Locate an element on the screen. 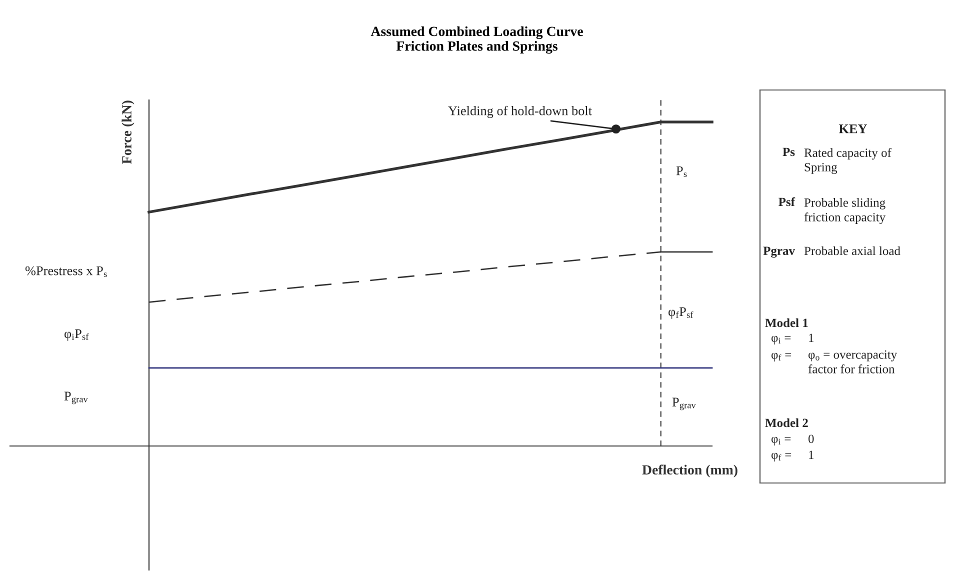 The height and width of the screenshot is (573, 956). text: Model 2 is located at coordinates (786, 423).